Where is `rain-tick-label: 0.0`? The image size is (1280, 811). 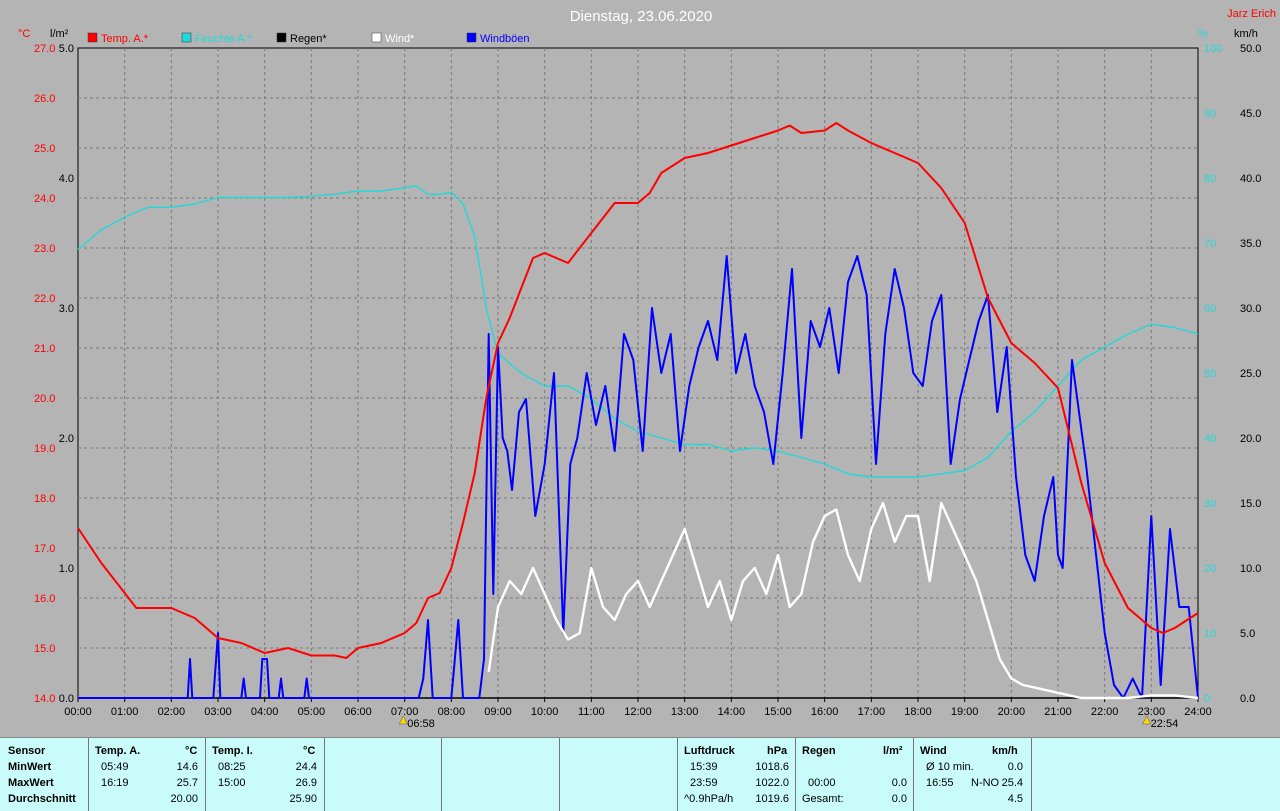
rain-tick-label: 0.0 is located at coordinates (66, 699).